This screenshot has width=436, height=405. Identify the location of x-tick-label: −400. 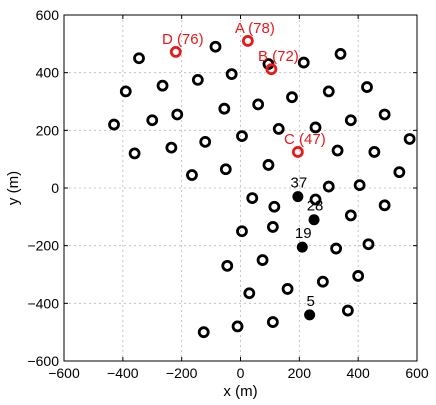
(123, 373).